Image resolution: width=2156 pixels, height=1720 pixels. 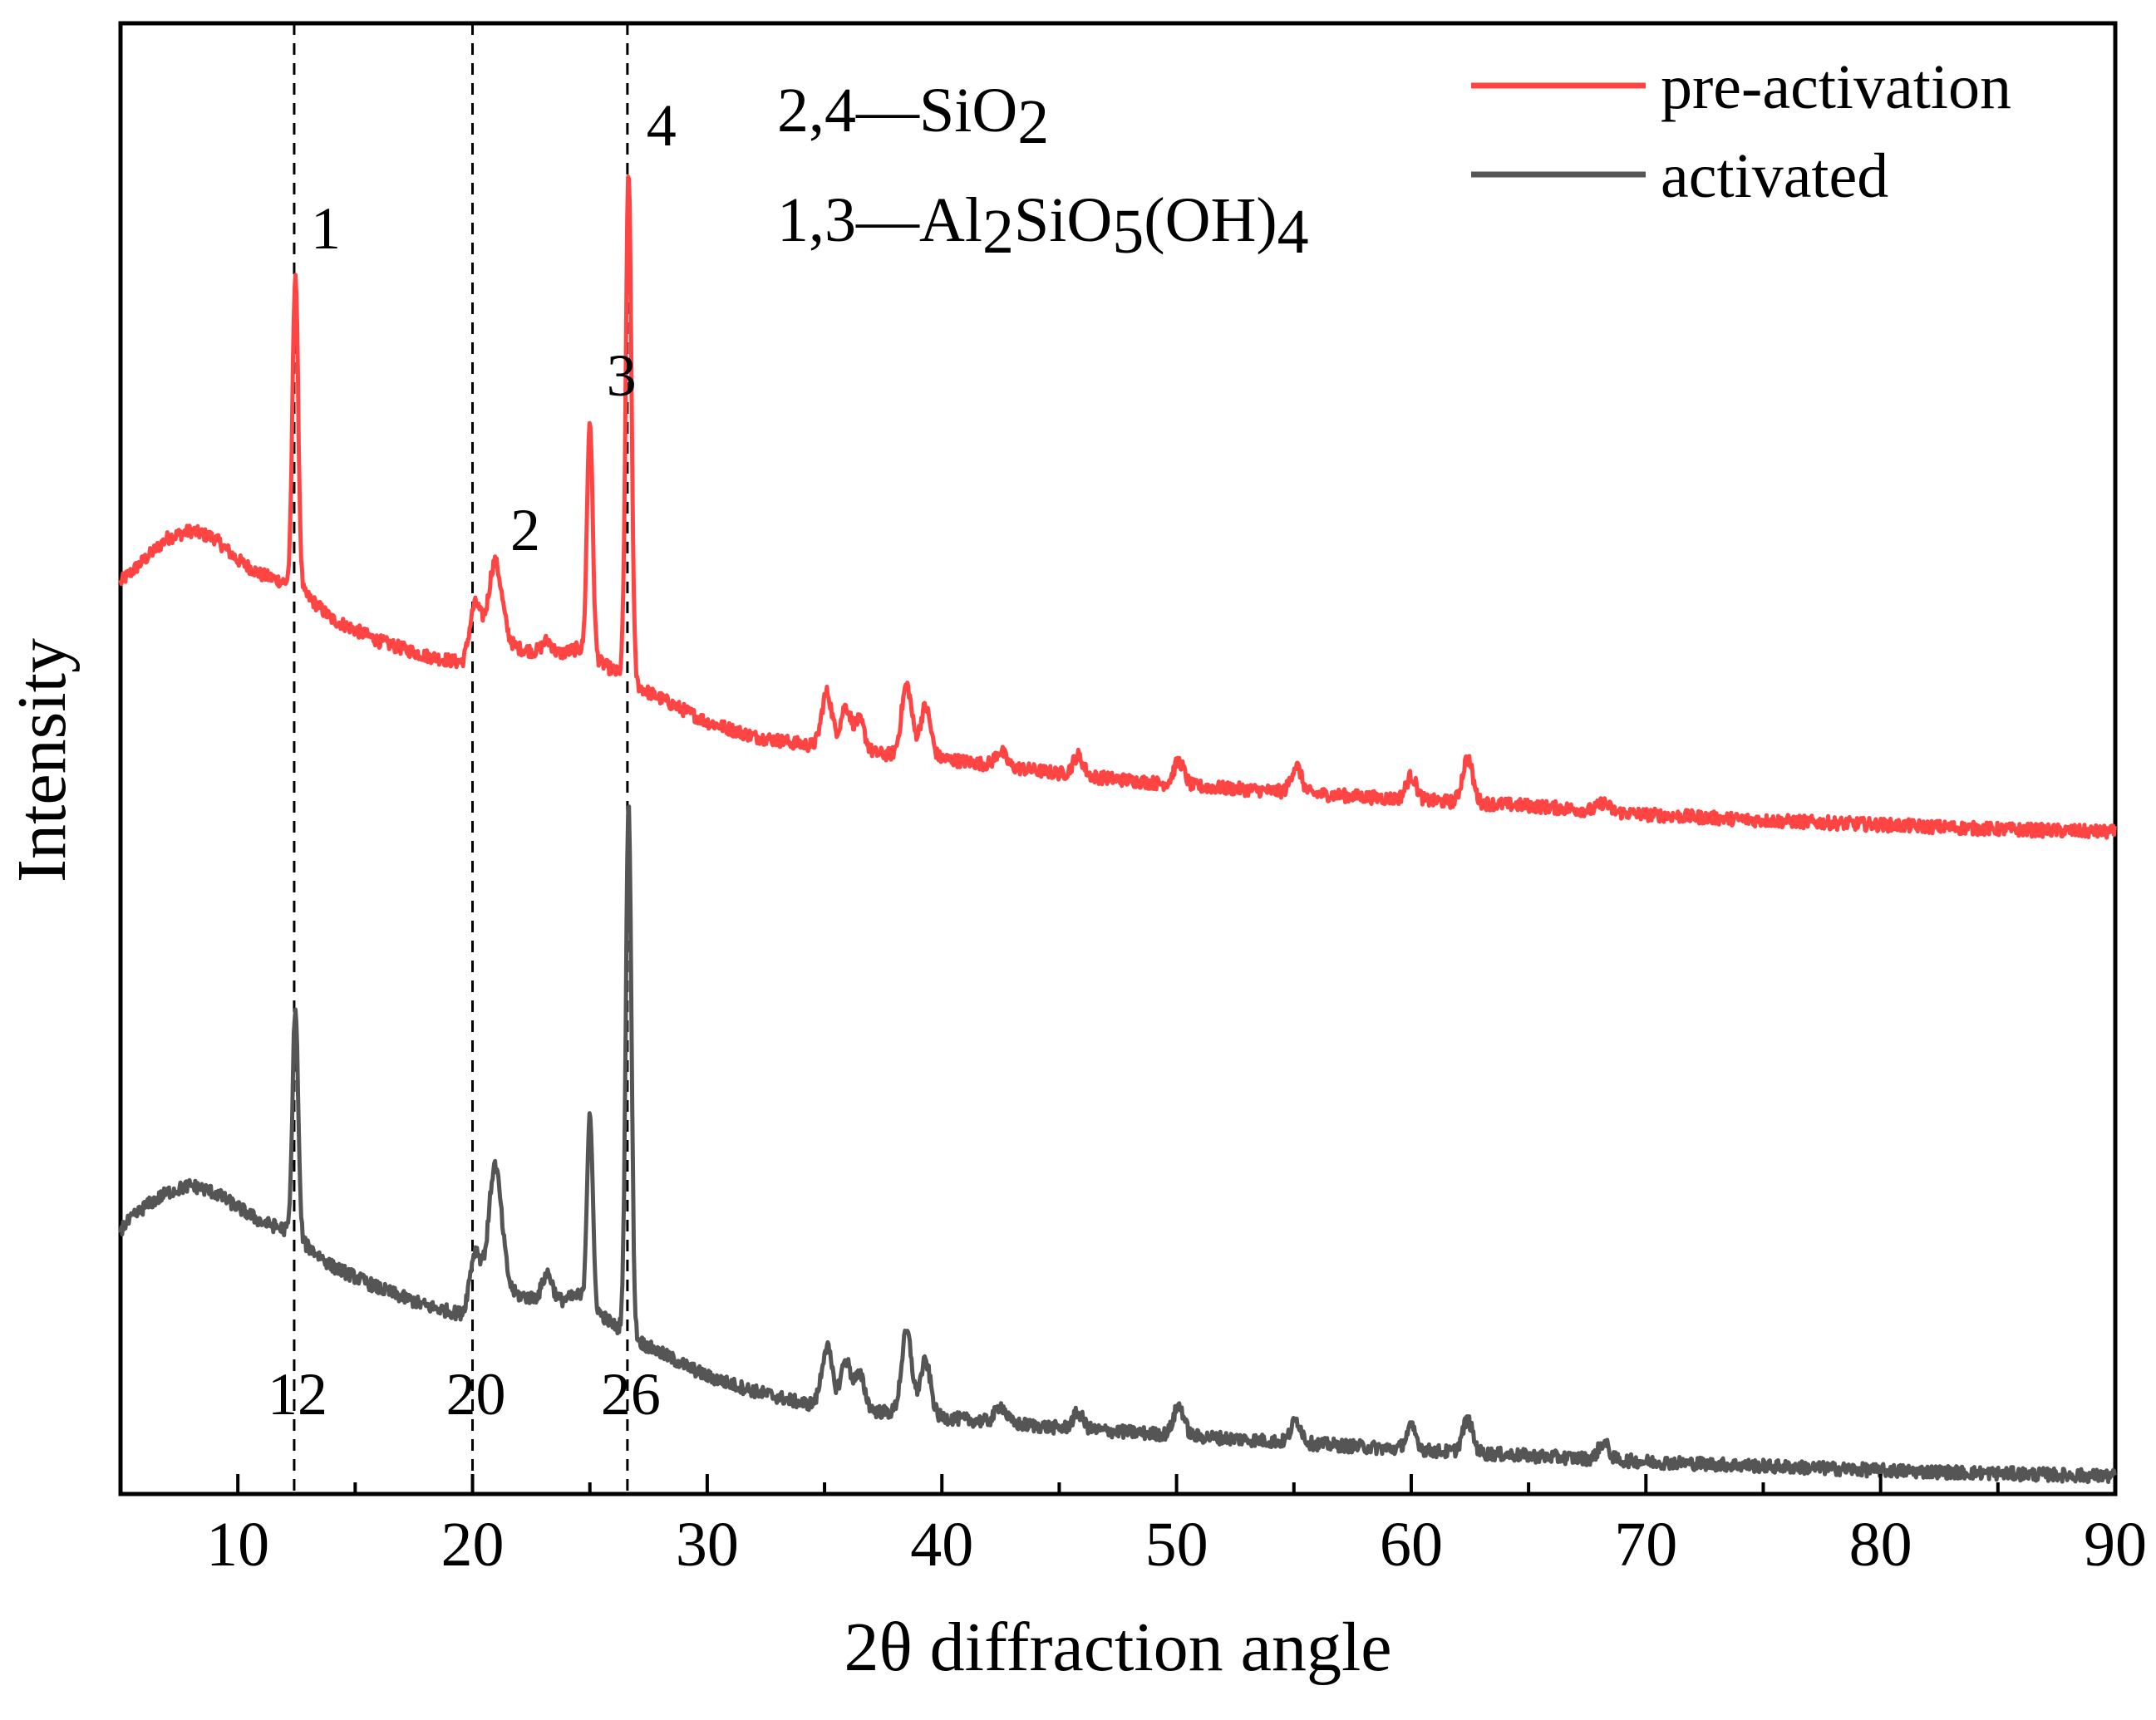 I want to click on phase-annotation-kaolinite-part-3: 5, so click(x=1128, y=232).